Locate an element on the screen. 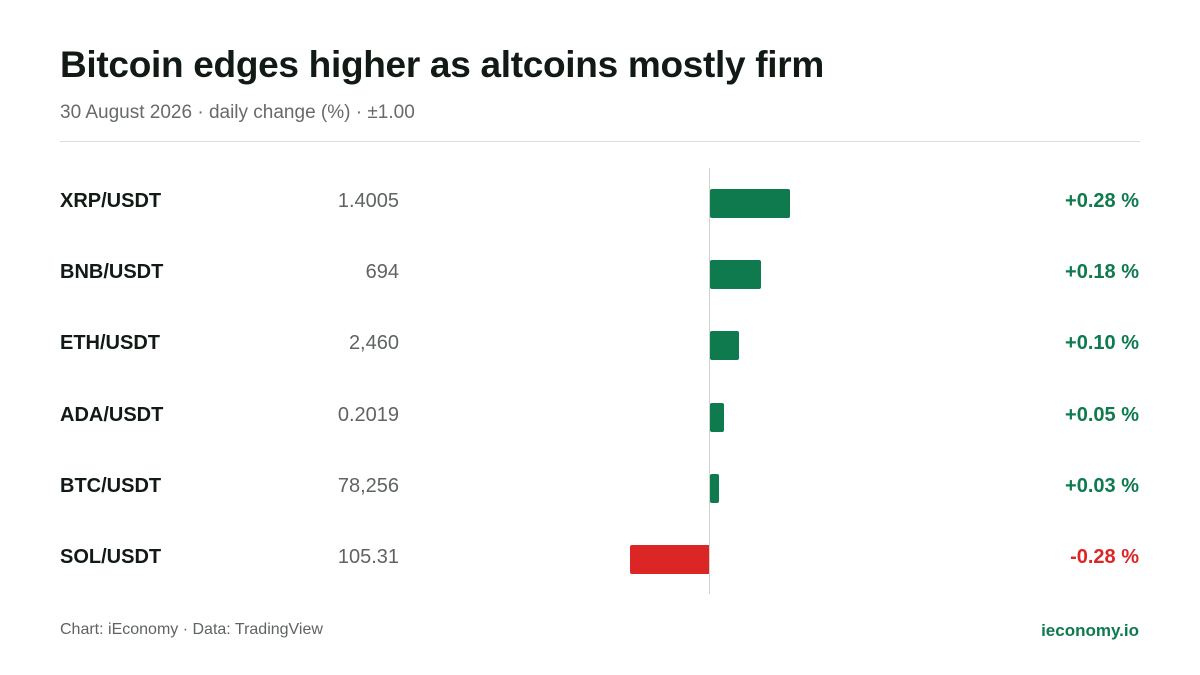  pair-label: XRP/USDT is located at coordinates (111, 201).